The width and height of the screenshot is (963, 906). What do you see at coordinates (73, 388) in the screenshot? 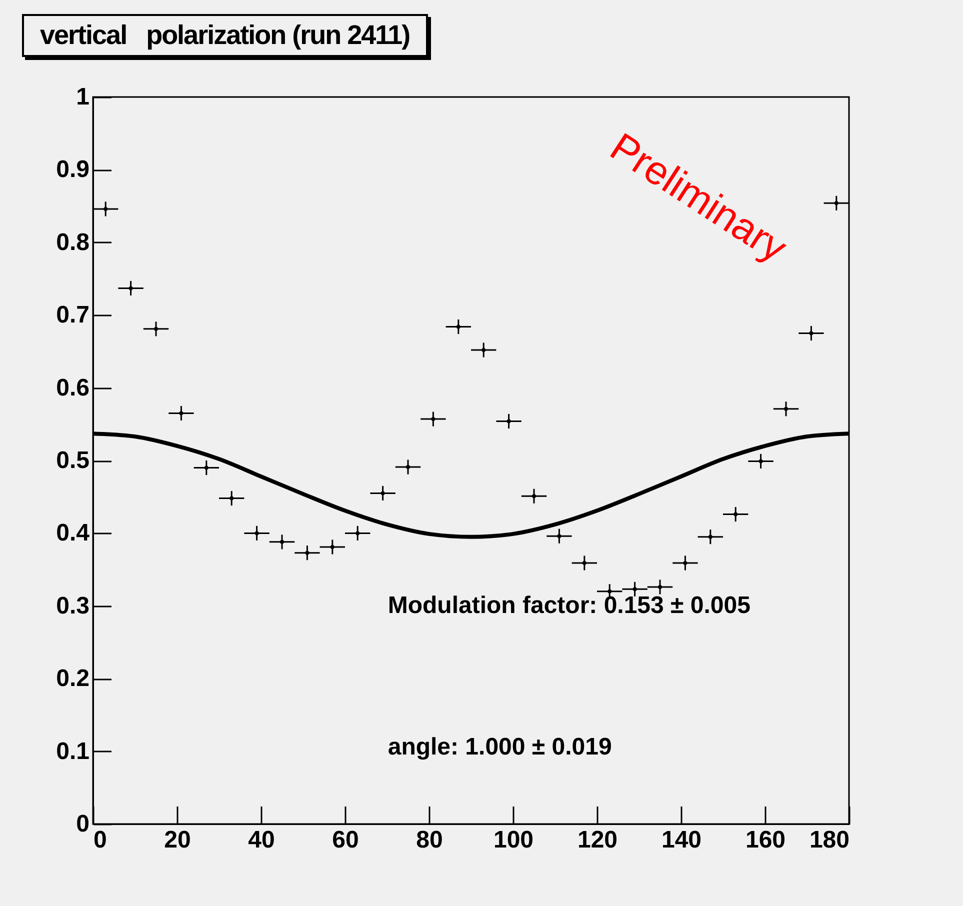
I see `y-tick-label: 0.6` at bounding box center [73, 388].